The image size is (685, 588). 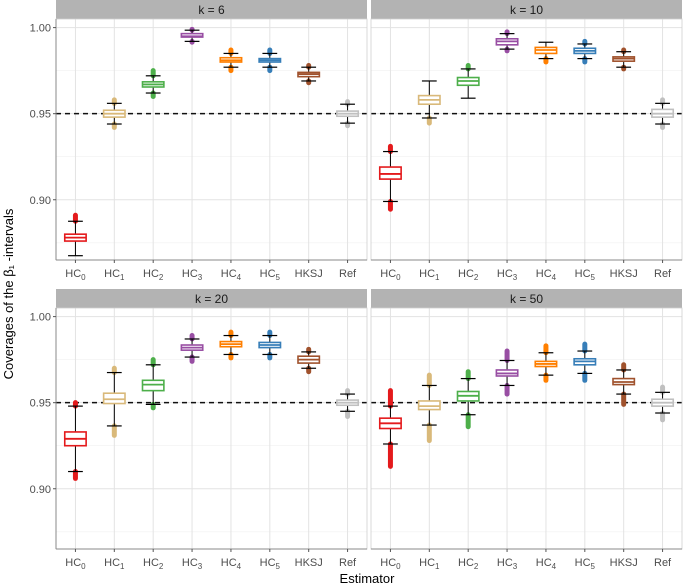 I want to click on facet-strip-label: k = 10, so click(x=526, y=10).